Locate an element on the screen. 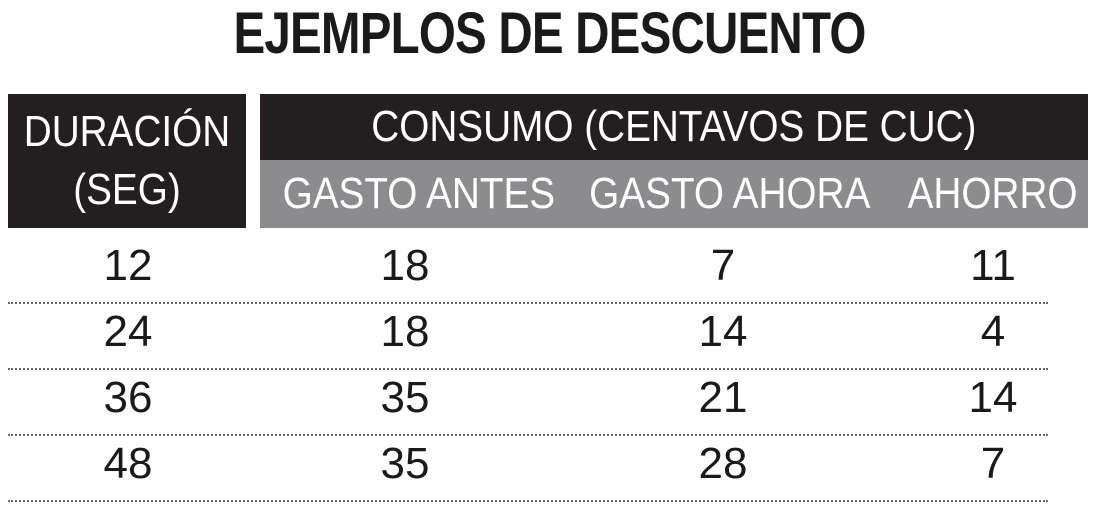 Image resolution: width=1099 pixels, height=528 pixels. header-ahorro: AHORRO is located at coordinates (992, 194).